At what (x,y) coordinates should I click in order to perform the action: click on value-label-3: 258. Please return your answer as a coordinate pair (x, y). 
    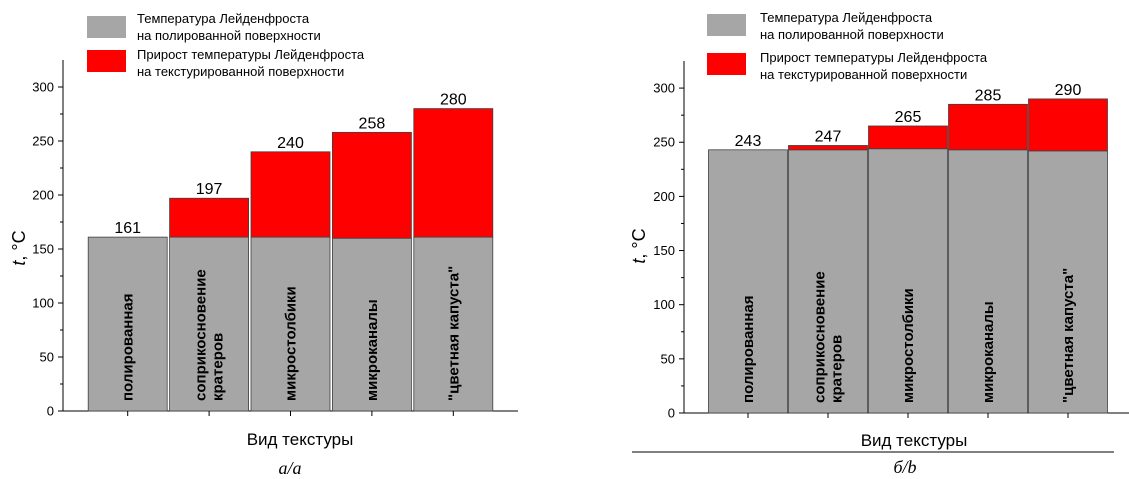
    Looking at the image, I should click on (372, 123).